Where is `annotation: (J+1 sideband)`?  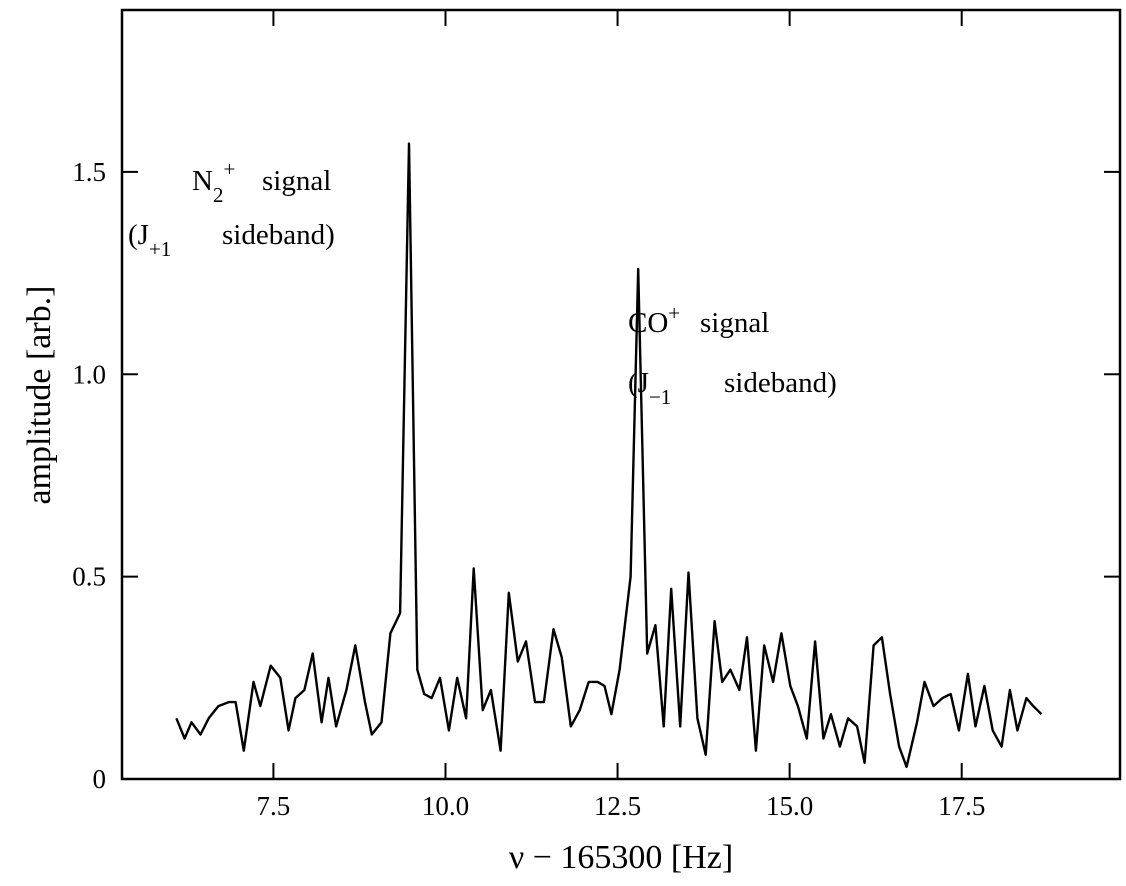
annotation: (J+1 sideband) is located at coordinates (231, 240).